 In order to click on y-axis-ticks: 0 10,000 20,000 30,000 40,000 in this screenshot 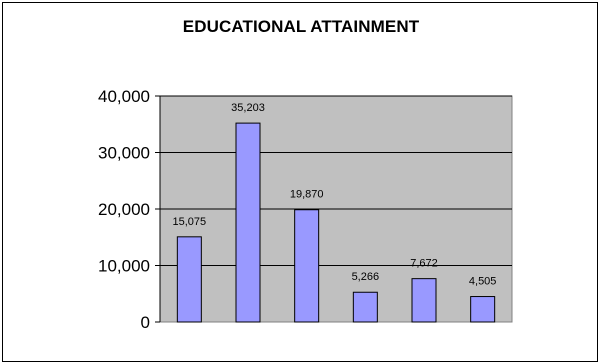, I will do `click(129, 209)`.